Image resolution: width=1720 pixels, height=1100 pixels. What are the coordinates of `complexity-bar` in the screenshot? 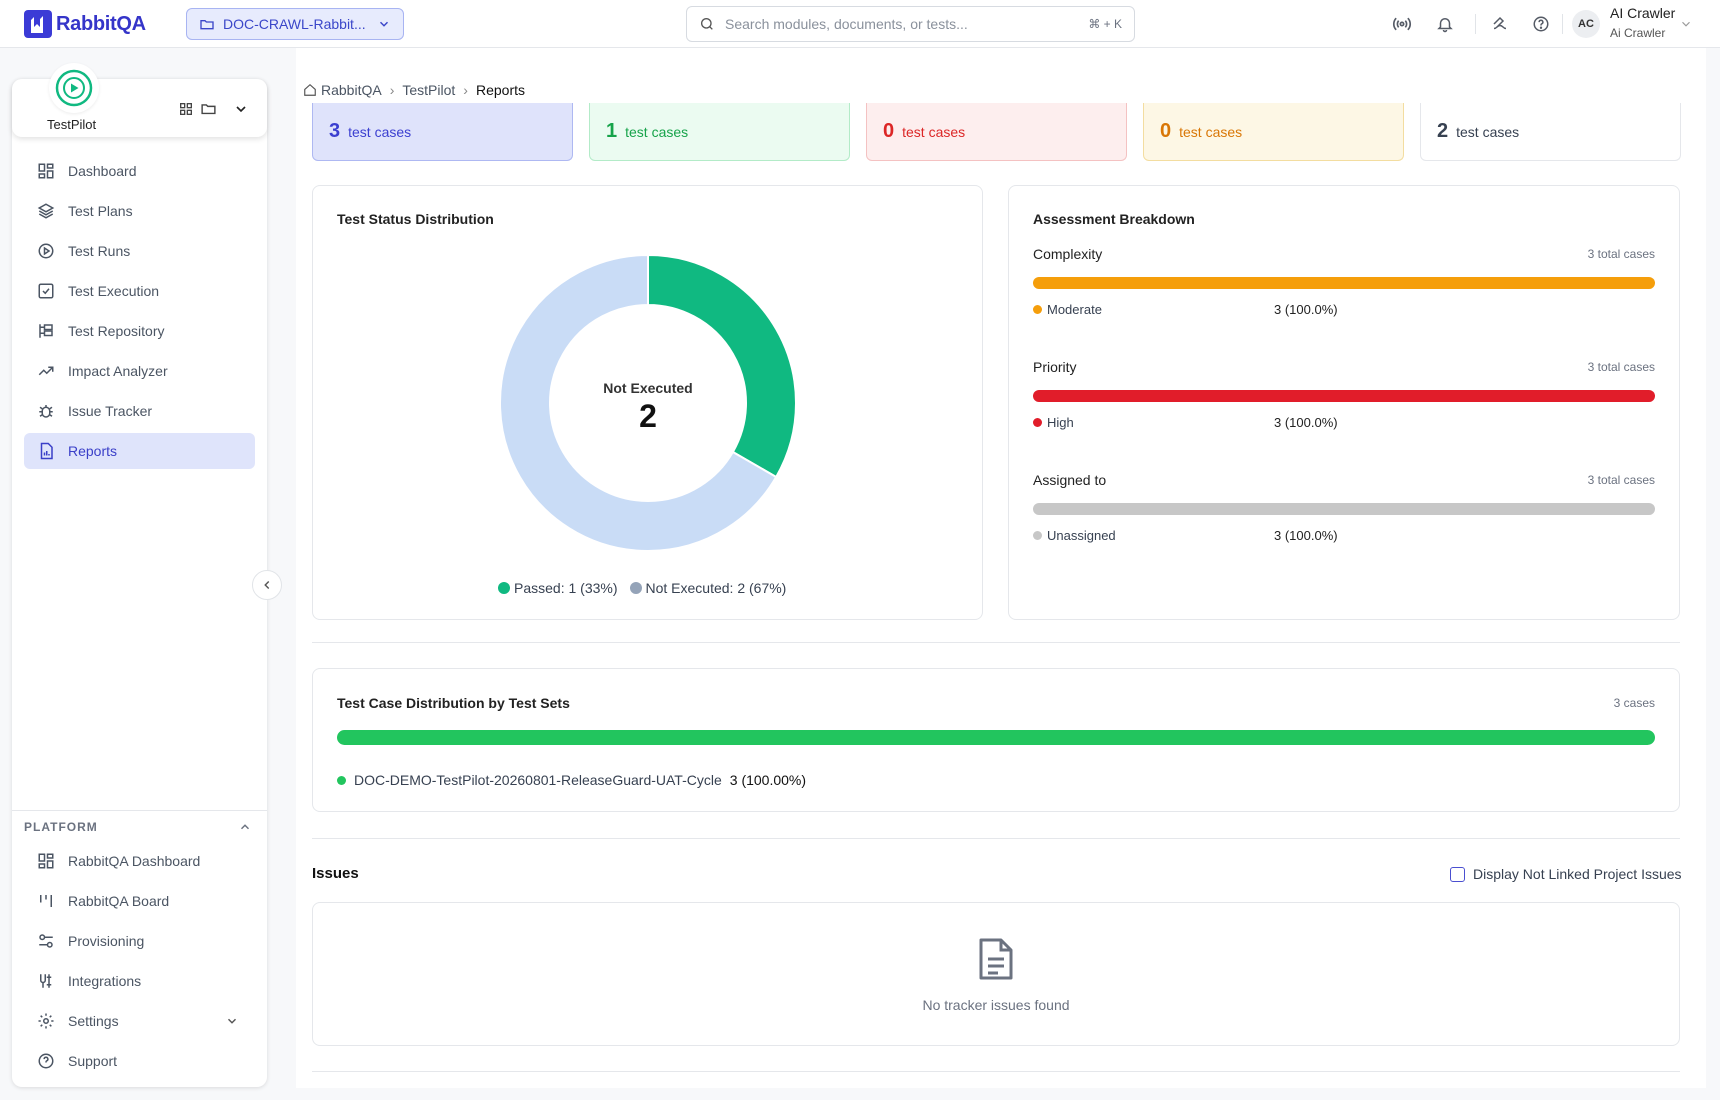 It's located at (1344, 283).